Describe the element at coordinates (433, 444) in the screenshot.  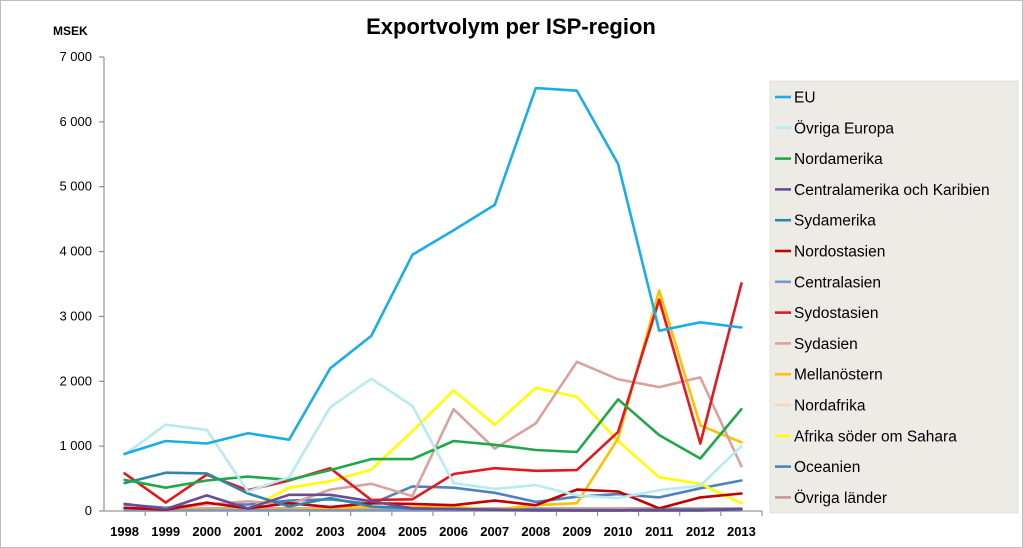
I see `series-line-nordamerika` at that location.